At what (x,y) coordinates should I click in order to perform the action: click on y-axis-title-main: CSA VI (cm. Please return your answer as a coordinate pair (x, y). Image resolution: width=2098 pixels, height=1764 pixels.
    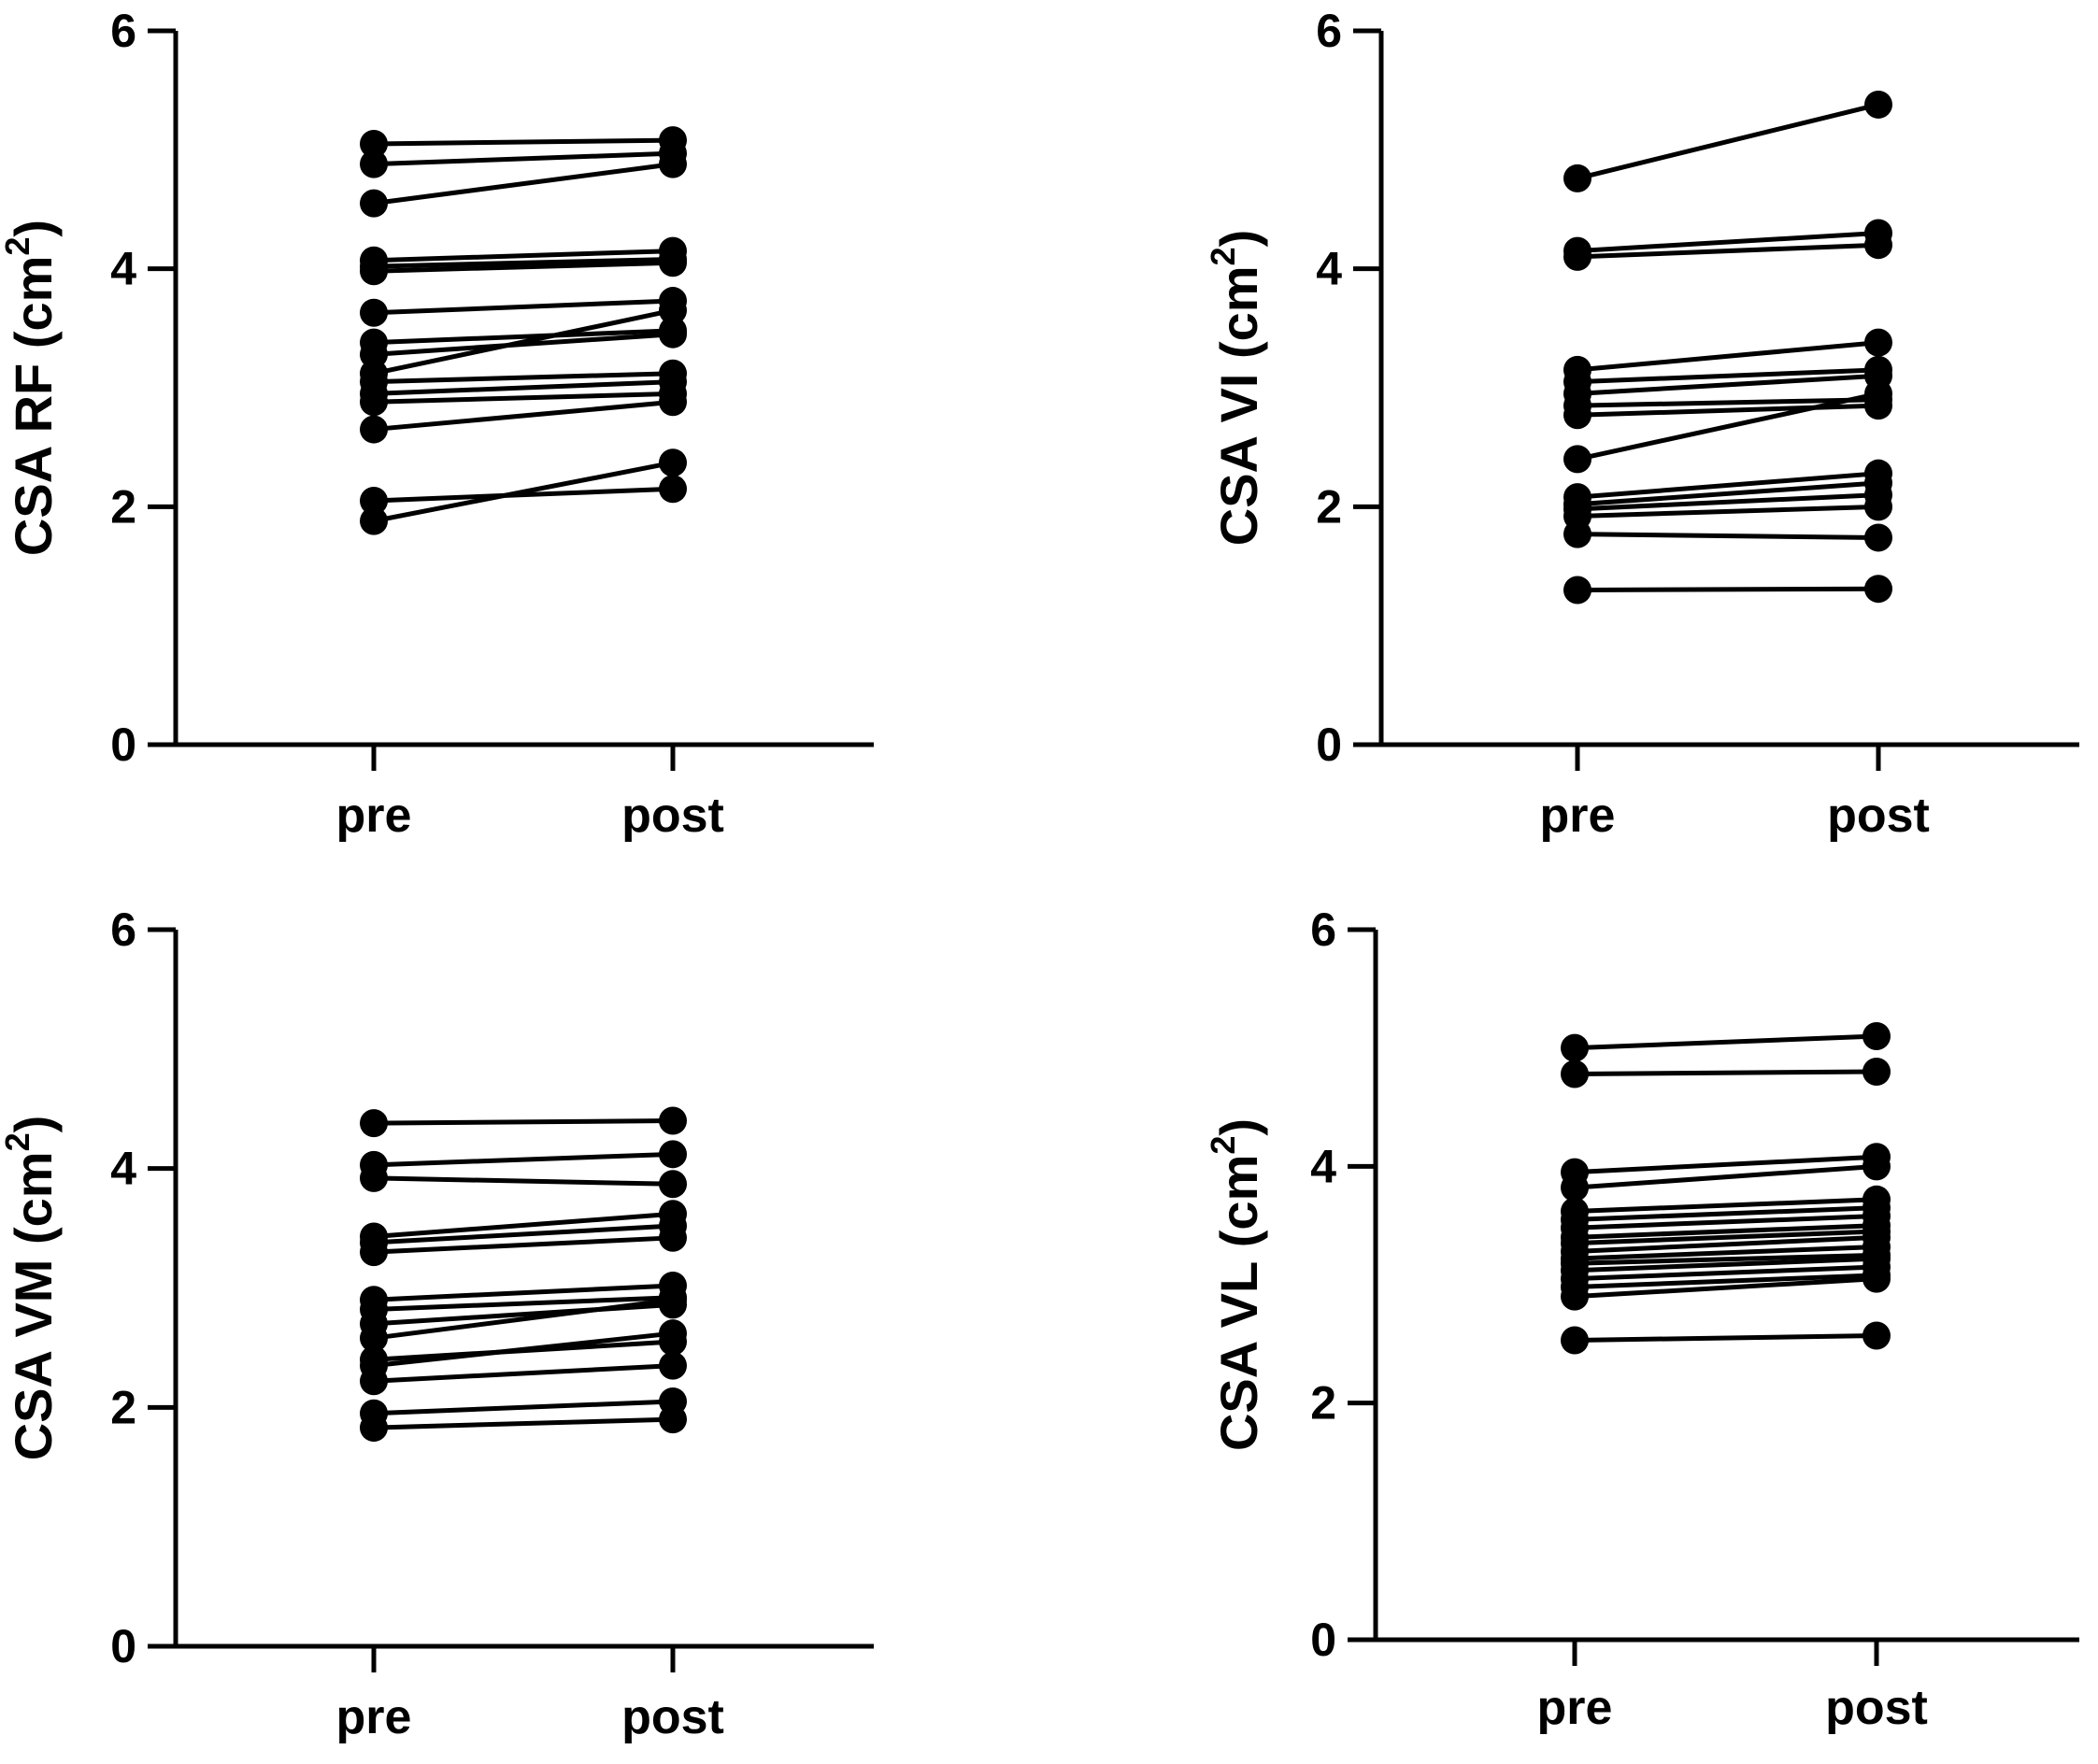
    Looking at the image, I should click on (1238, 405).